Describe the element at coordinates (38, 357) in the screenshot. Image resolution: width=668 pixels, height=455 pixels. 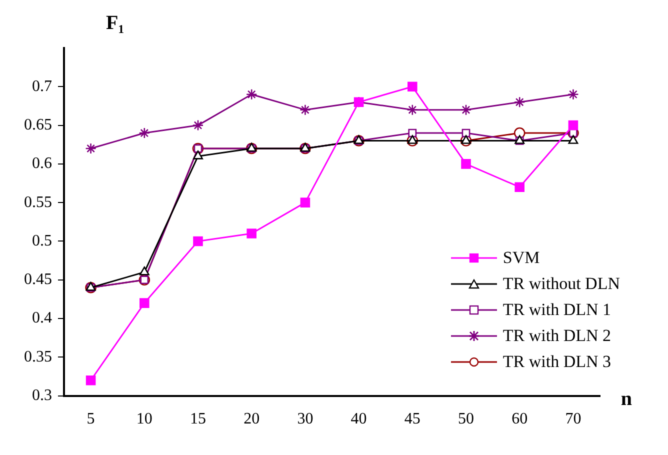
I see `y-tick-label: 0.35` at that location.